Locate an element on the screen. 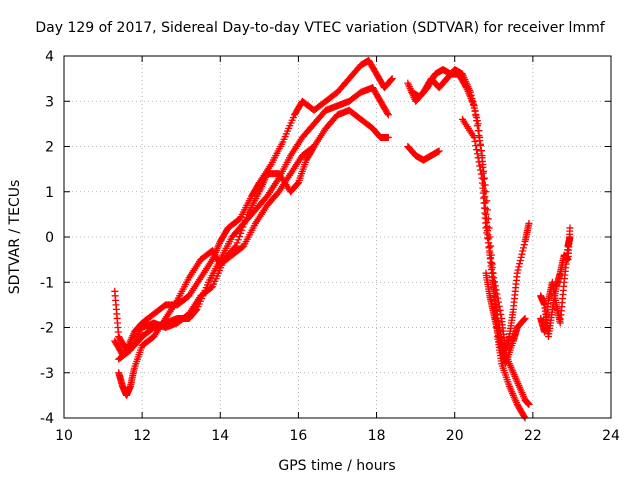  series-track-i is located at coordinates (505, 318).